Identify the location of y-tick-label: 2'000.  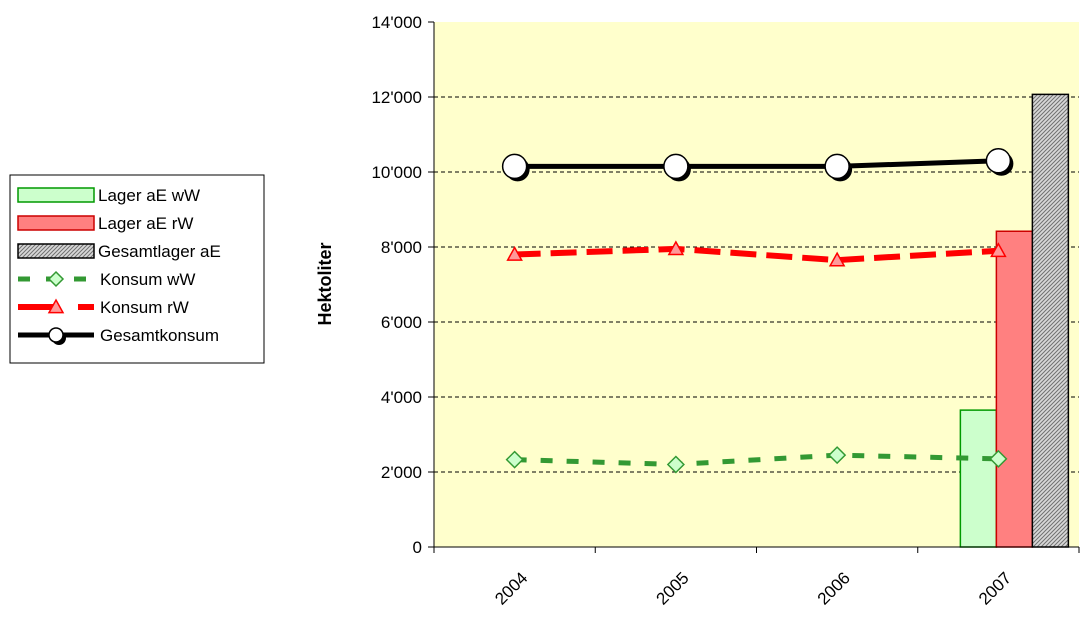
(401, 472).